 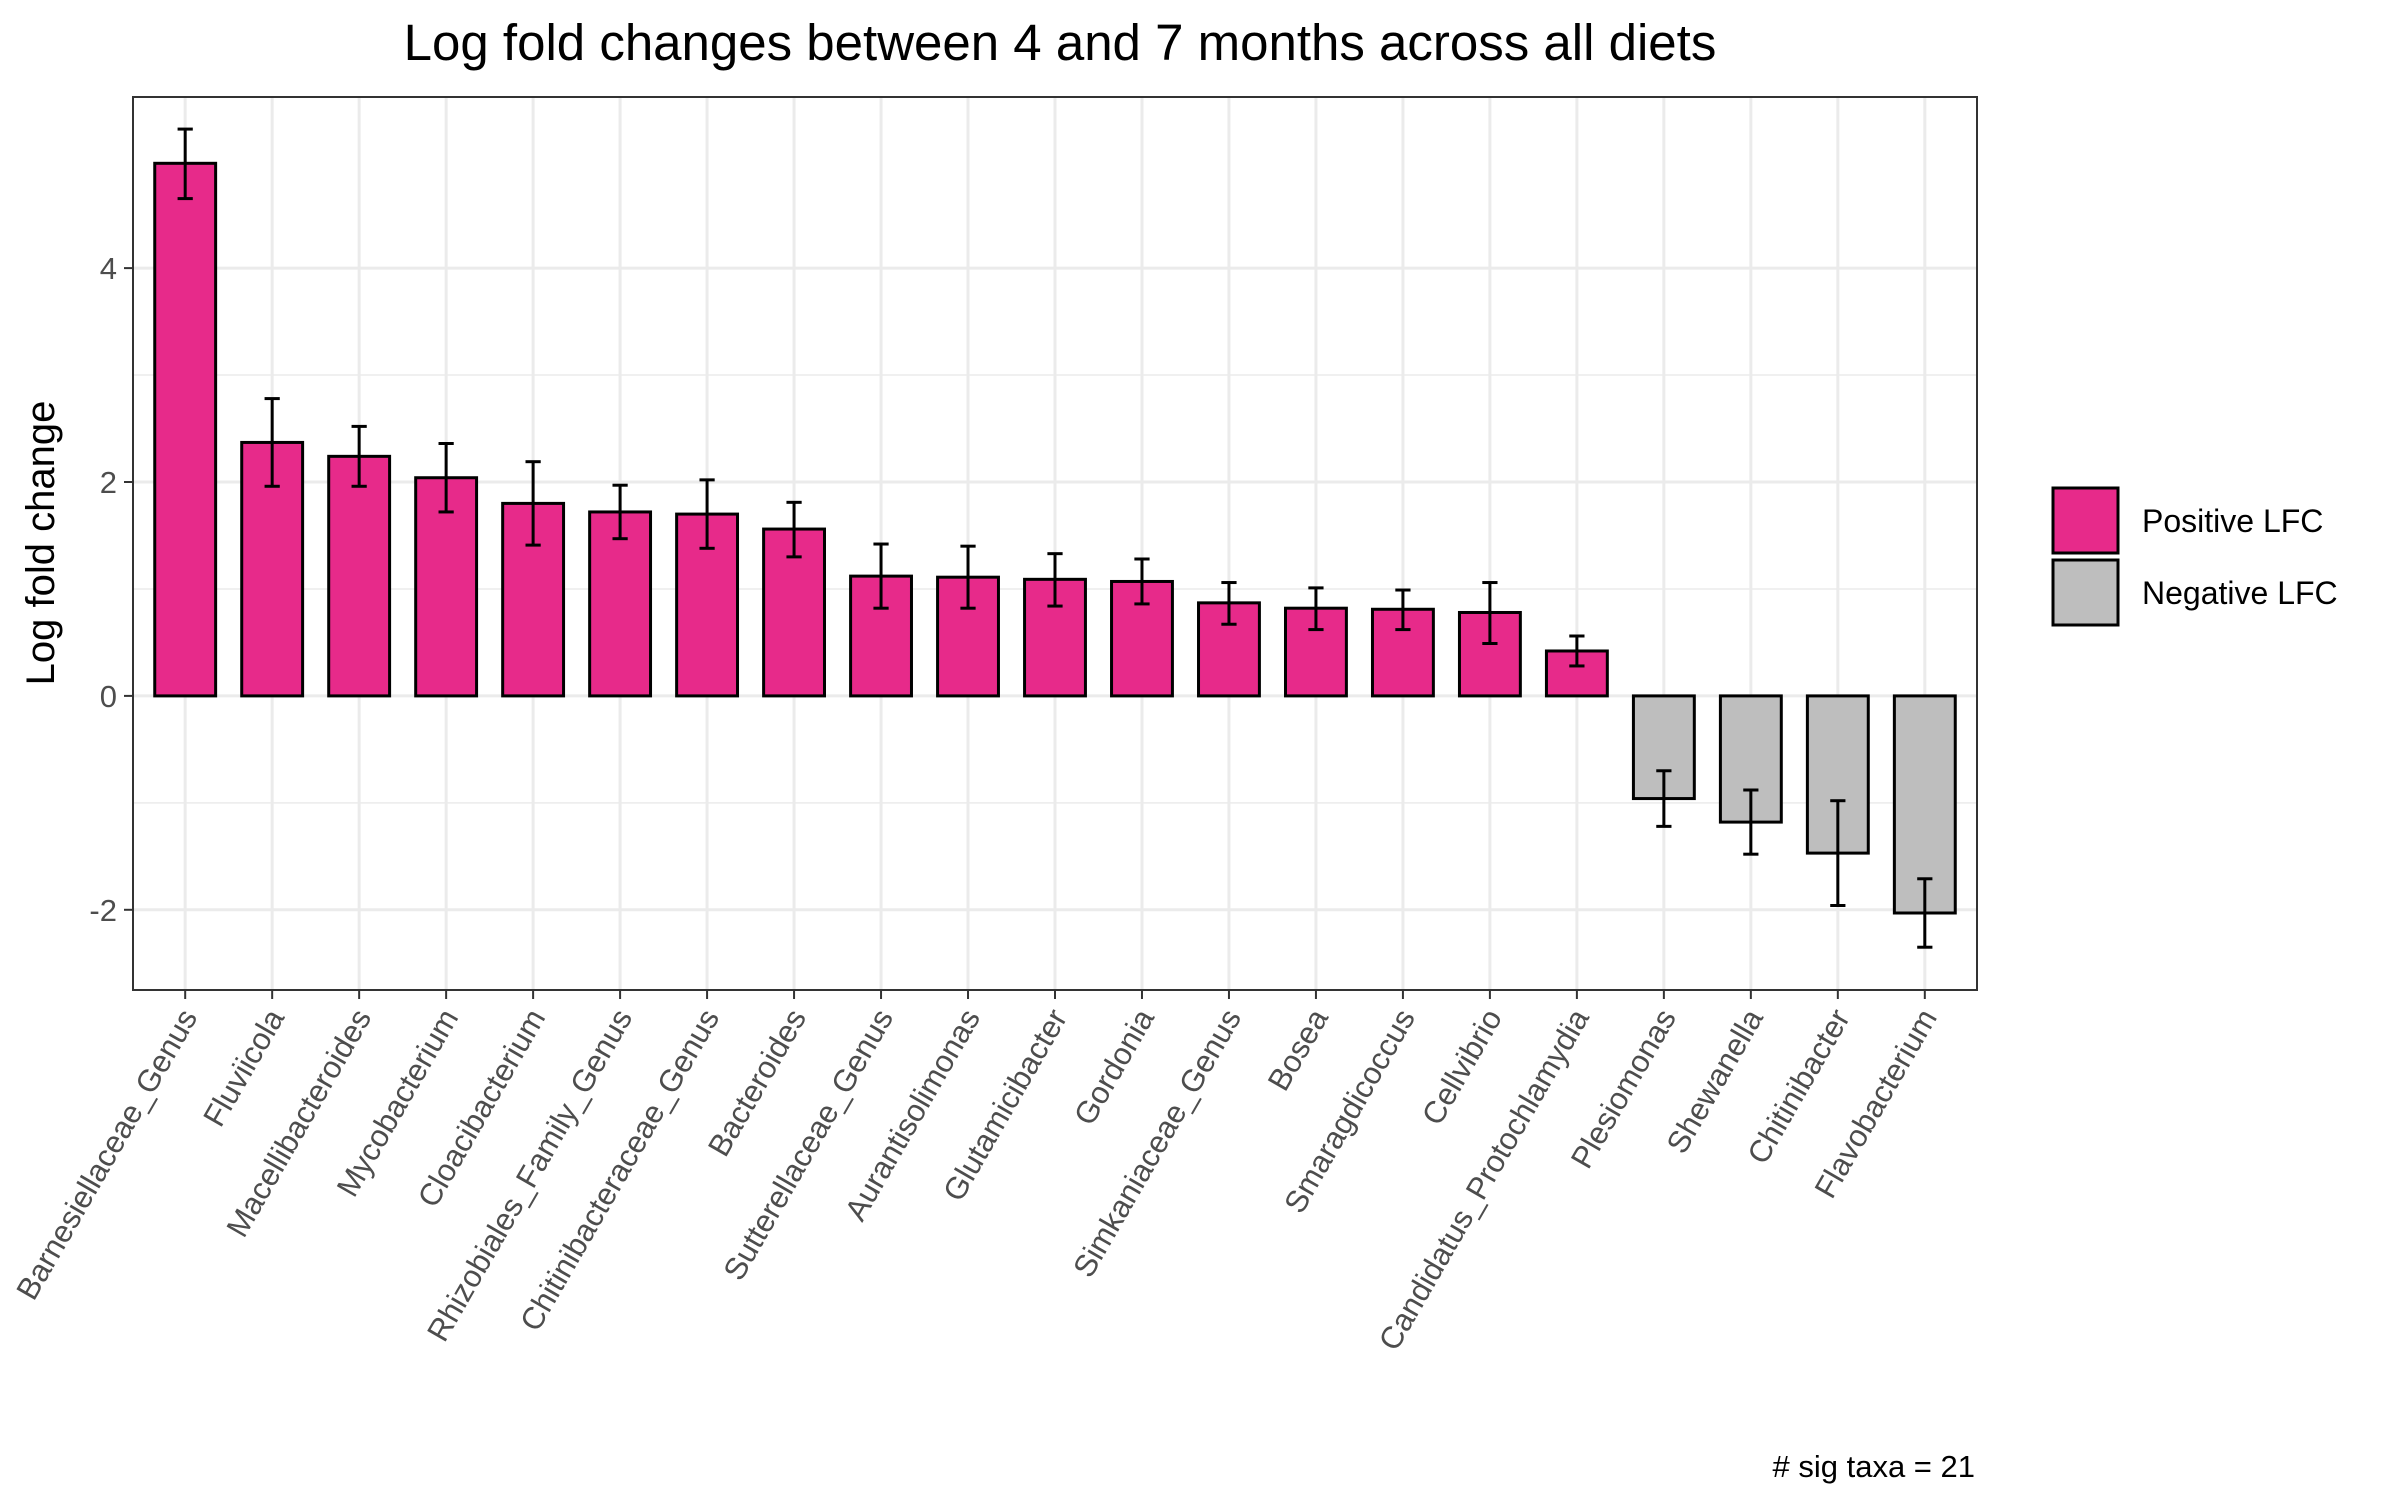 What do you see at coordinates (1229, 603) in the screenshot?
I see `error-bar-Simkaniaceae_Genus` at bounding box center [1229, 603].